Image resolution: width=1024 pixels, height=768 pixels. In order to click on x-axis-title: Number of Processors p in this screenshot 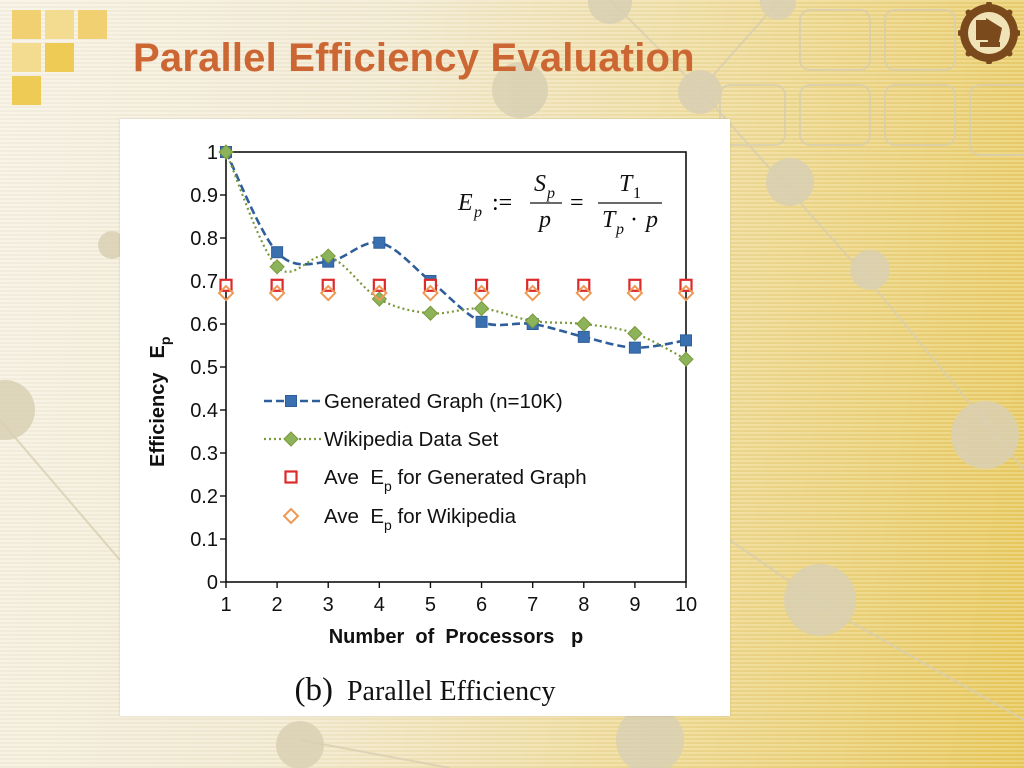, I will do `click(456, 637)`.